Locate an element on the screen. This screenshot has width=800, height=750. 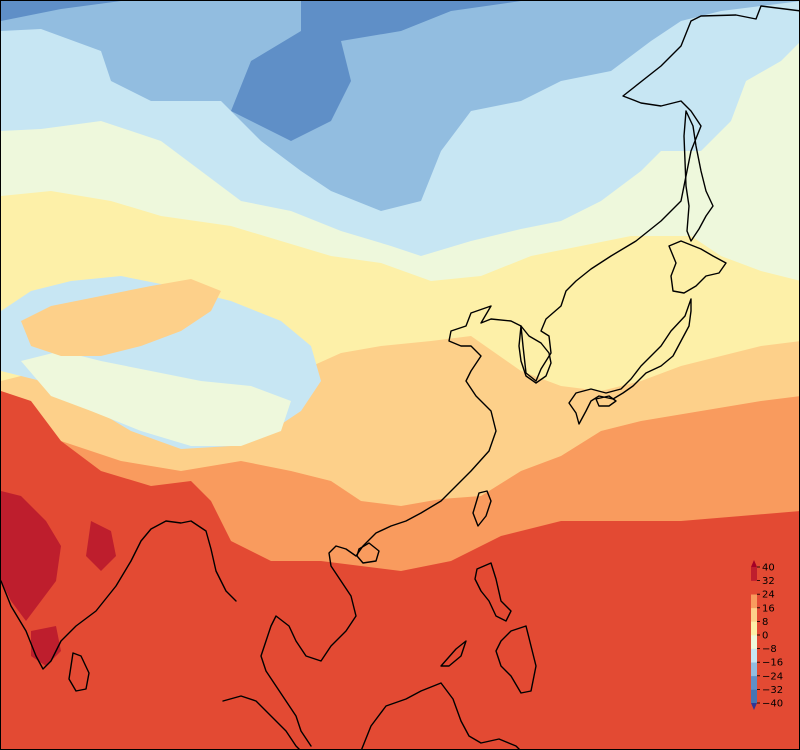
colorbar-tick-label: 16 is located at coordinates (768, 608).